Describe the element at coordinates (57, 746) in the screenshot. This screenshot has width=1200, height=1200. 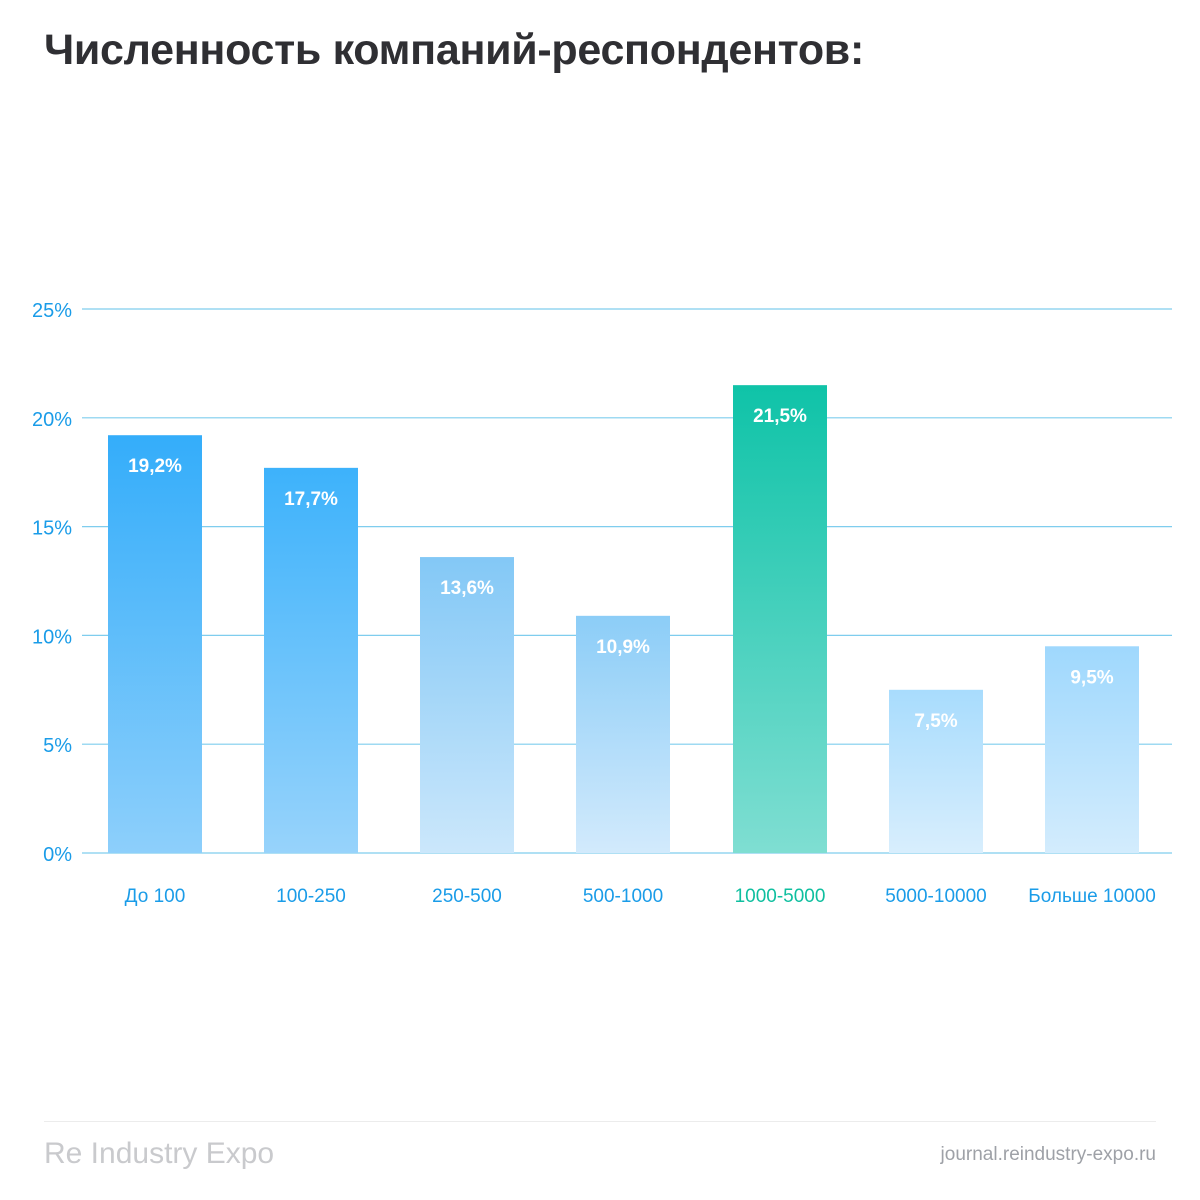
I see `y-tick-label: 5%` at that location.